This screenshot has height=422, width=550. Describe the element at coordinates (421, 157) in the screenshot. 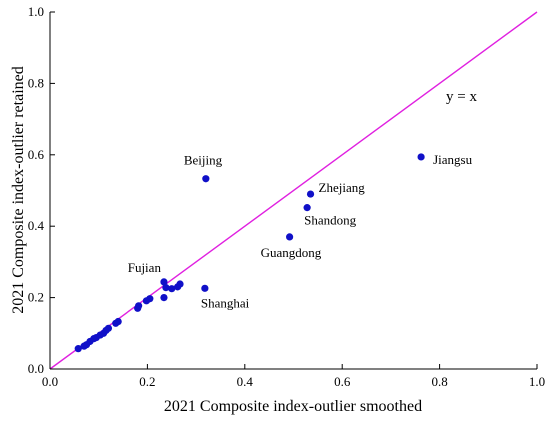

I see `point-jiangsu` at that location.